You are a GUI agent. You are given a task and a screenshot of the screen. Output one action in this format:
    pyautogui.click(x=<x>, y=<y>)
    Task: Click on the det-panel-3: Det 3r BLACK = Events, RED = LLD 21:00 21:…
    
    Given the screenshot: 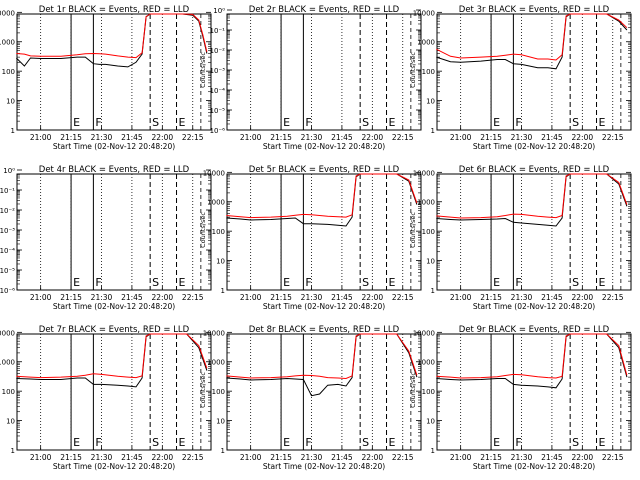 What is the action you would take?
    pyautogui.click(x=520, y=78)
    